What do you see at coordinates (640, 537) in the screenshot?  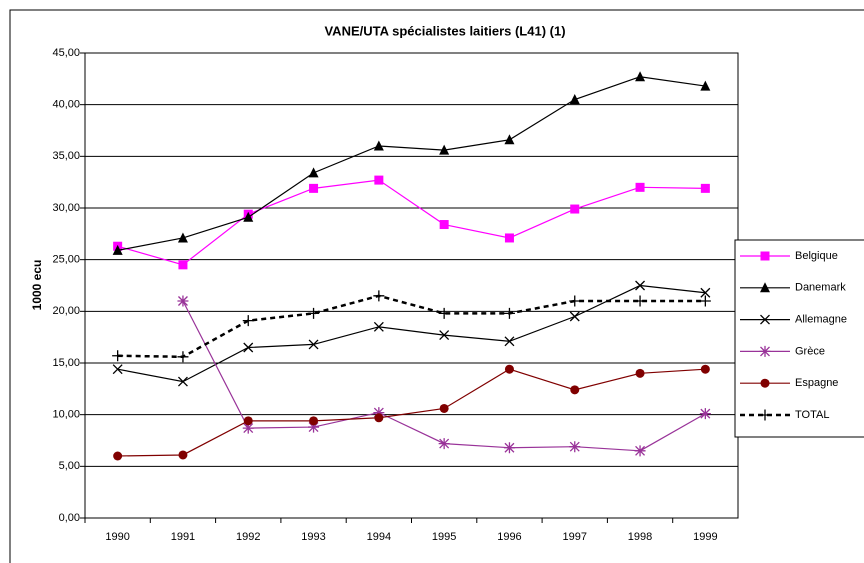 I see `x-tick-label: 1998` at bounding box center [640, 537].